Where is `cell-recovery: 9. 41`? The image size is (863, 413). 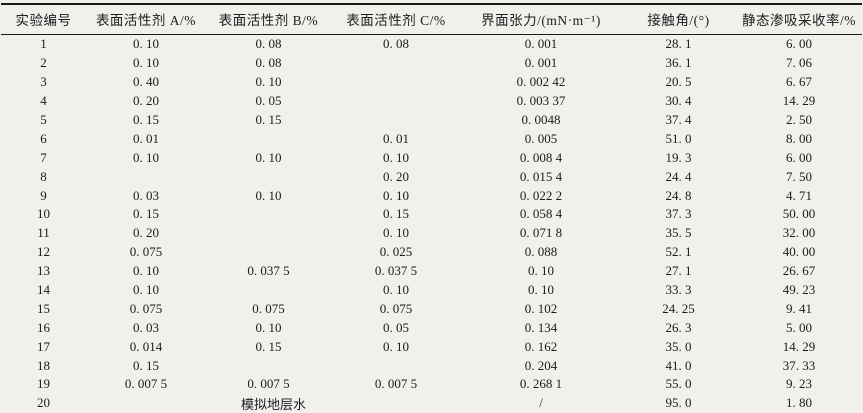 cell-recovery: 9. 41 is located at coordinates (799, 308).